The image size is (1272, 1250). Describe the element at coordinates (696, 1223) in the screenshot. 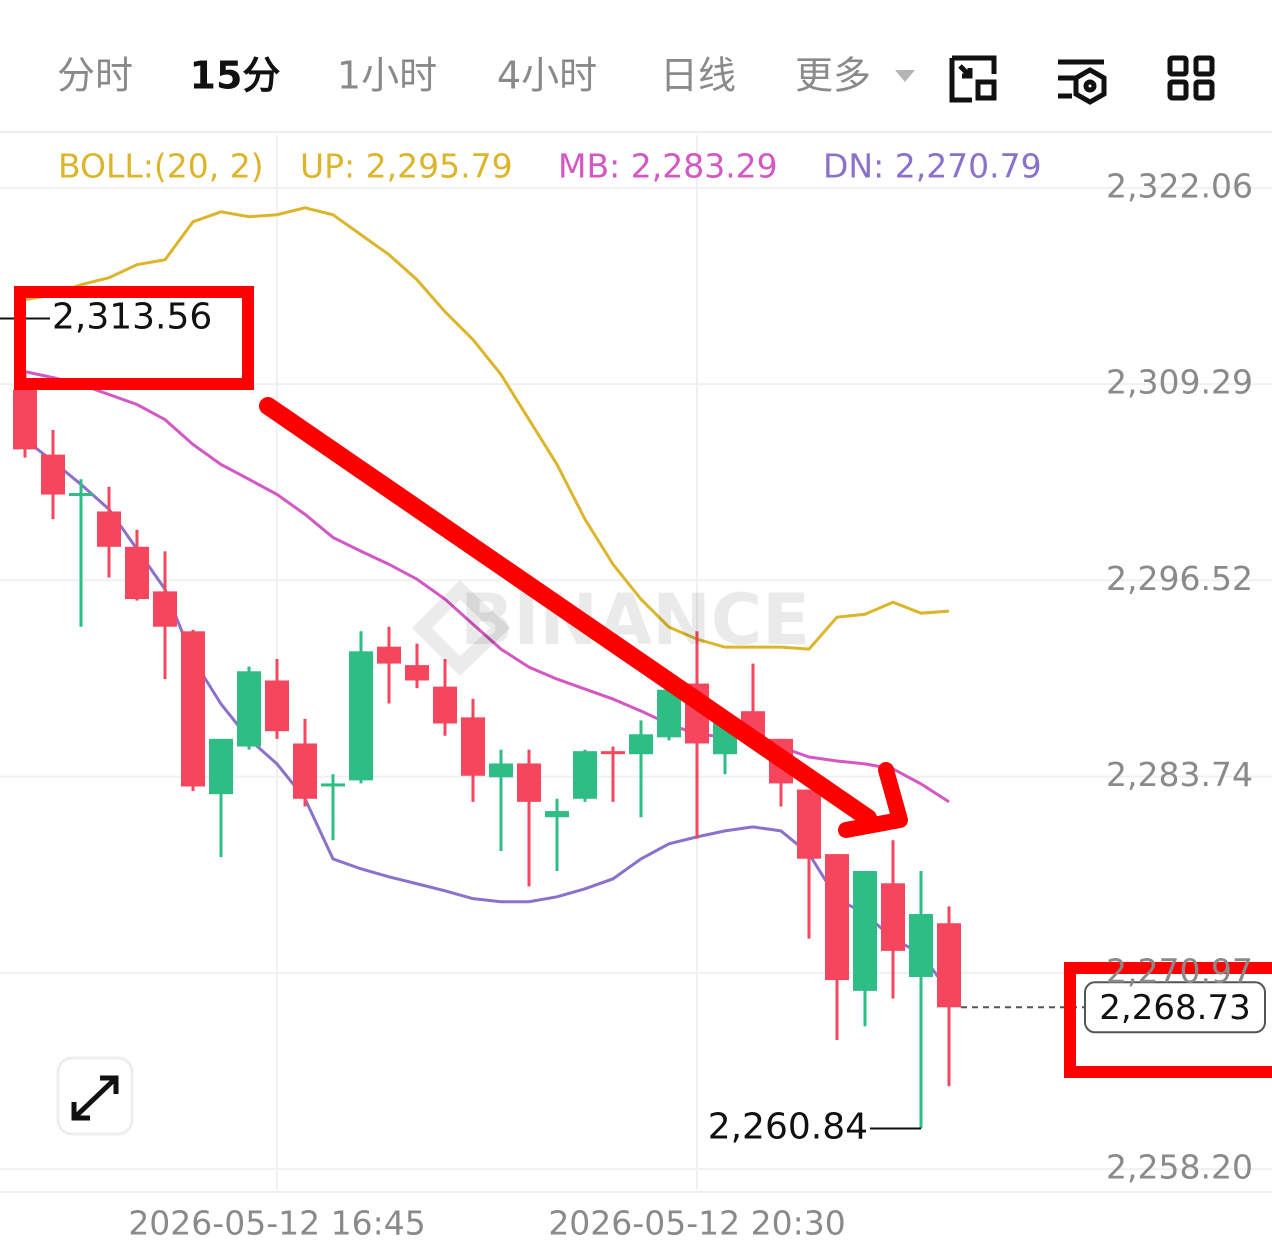

I see `x-tick-label: 2026-05-12 20:30` at that location.